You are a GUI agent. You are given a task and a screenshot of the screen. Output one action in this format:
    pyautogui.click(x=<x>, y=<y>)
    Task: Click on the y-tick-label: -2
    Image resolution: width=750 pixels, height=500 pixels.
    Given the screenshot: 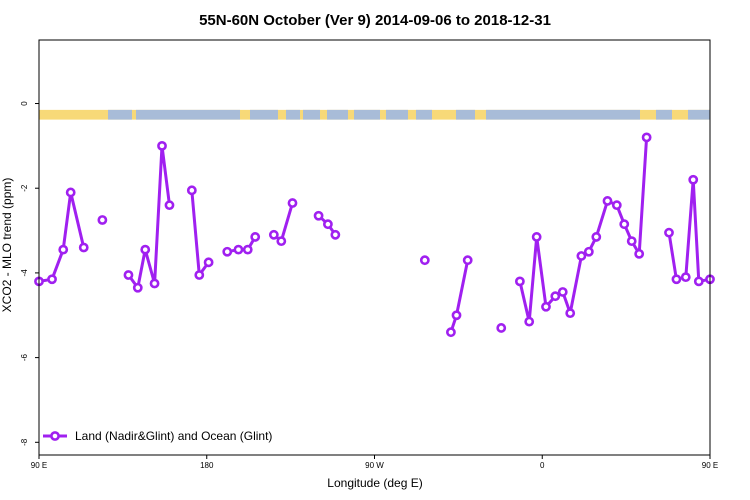 What is the action you would take?
    pyautogui.click(x=24, y=188)
    